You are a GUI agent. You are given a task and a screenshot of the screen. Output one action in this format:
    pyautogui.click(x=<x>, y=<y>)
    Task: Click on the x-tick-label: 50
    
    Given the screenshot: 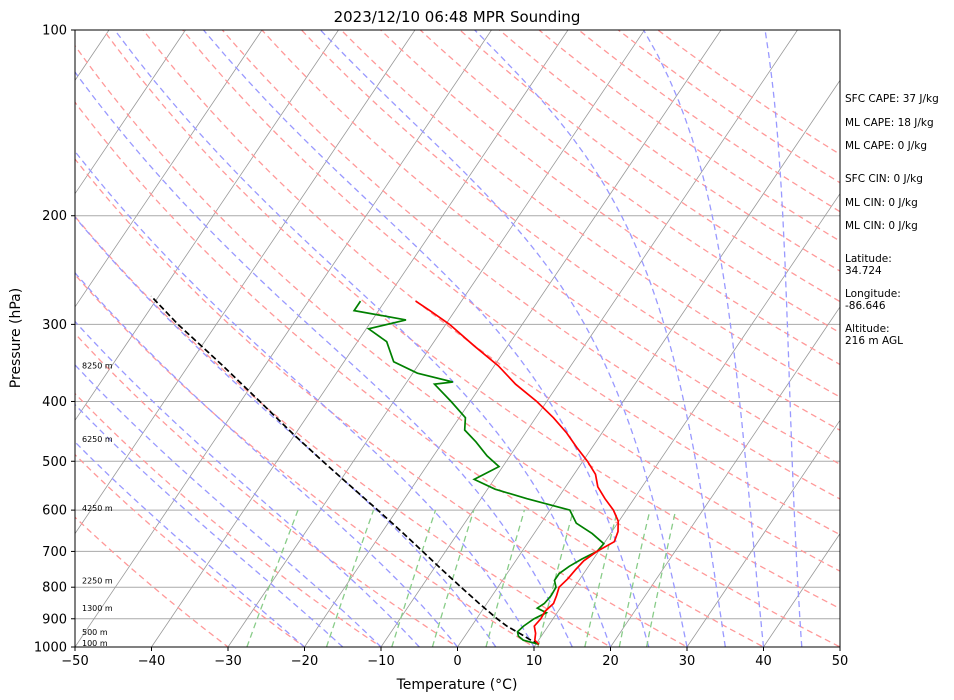 What is the action you would take?
    pyautogui.click(x=840, y=661)
    